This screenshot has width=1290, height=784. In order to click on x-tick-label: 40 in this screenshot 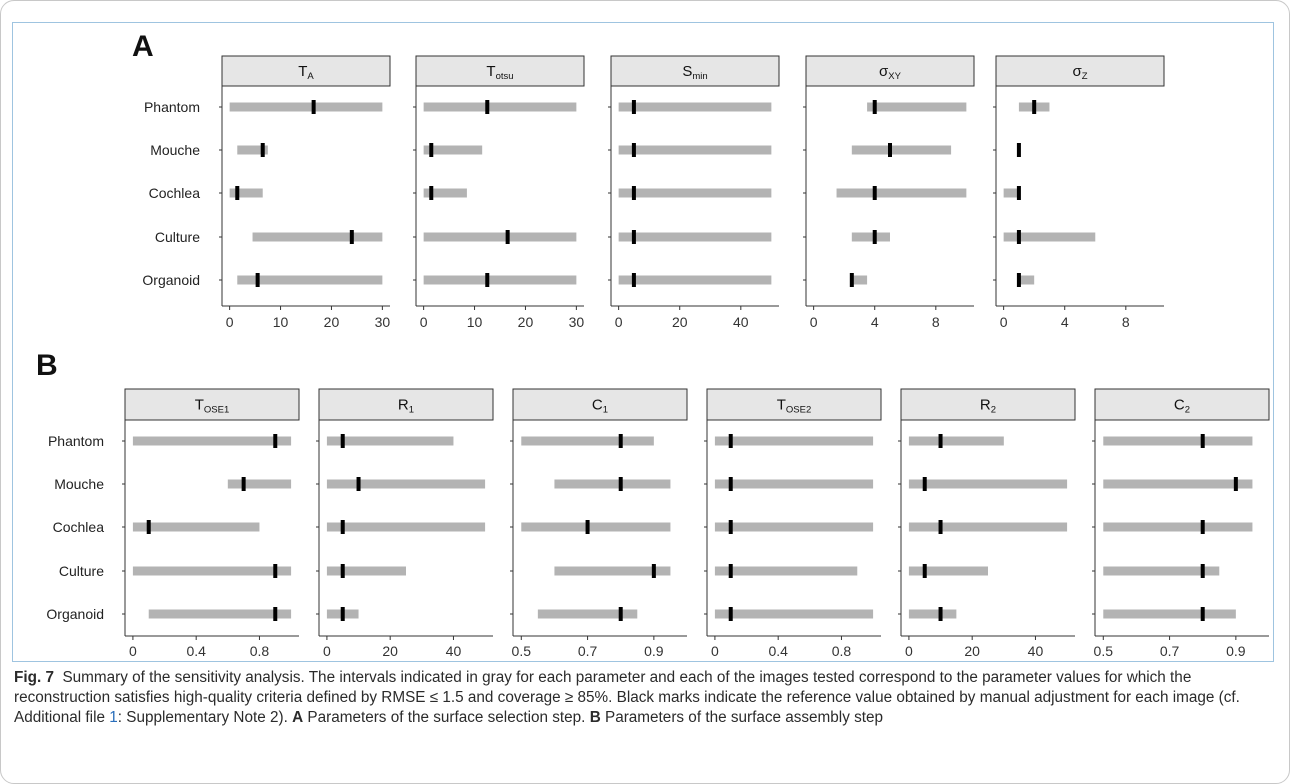, I will do `click(1036, 651)`.